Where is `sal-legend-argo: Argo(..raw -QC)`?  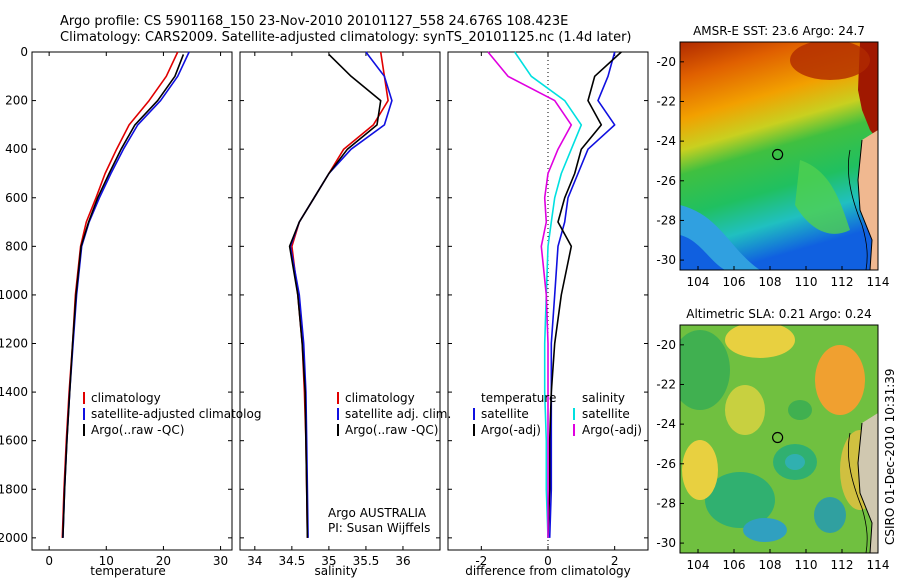
sal-legend-argo: Argo(..raw -QC) is located at coordinates (391, 430).